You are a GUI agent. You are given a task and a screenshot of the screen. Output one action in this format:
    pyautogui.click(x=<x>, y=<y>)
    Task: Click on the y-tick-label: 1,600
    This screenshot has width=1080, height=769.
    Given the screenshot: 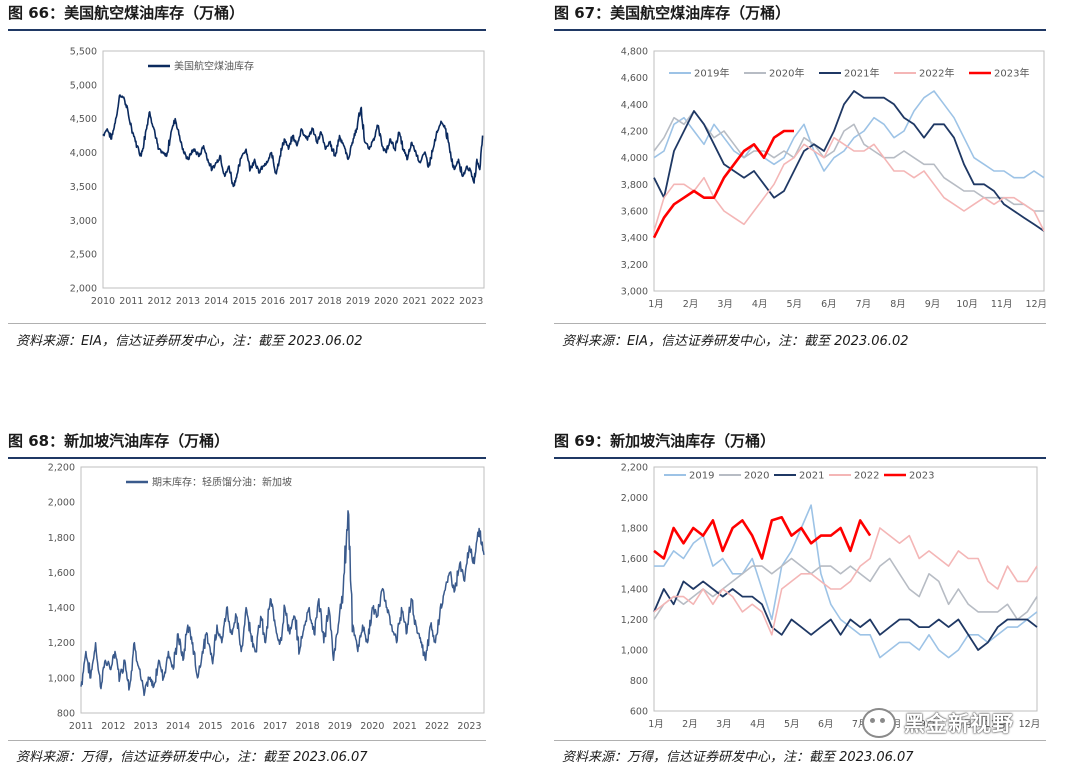 What is the action you would take?
    pyautogui.click(x=61, y=573)
    